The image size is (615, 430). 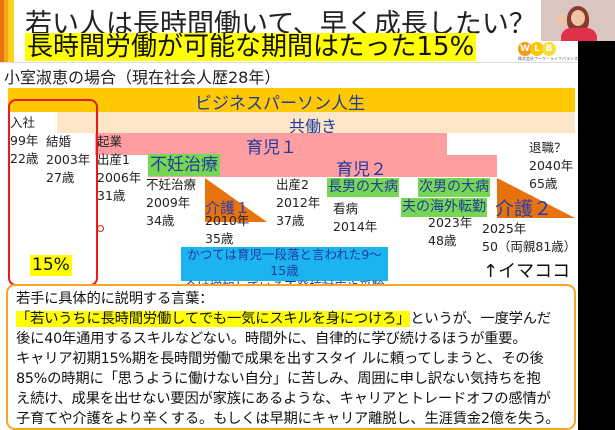 What do you see at coordinates (322, 167) in the screenshot?
I see `childcare2-bar: 育児２` at bounding box center [322, 167].